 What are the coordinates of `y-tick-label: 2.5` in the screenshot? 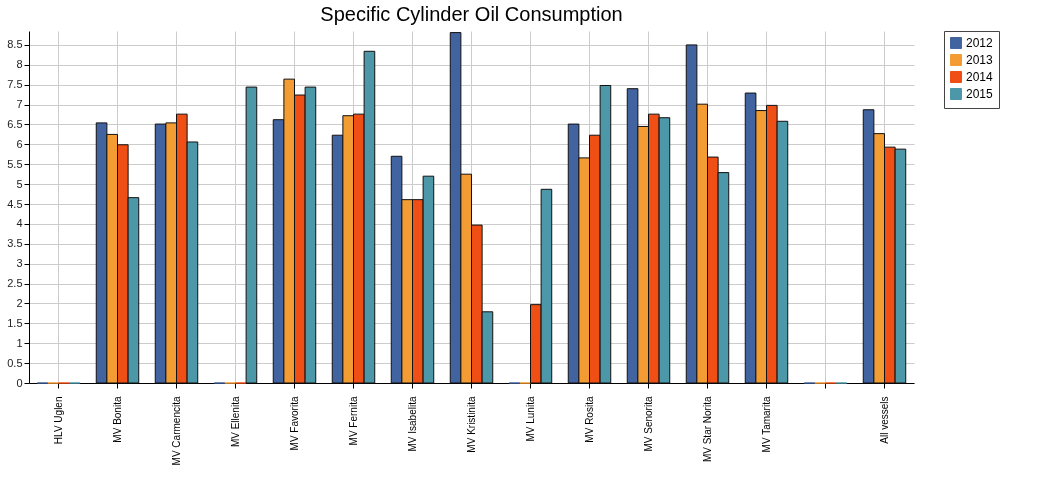 It's located at (15, 283).